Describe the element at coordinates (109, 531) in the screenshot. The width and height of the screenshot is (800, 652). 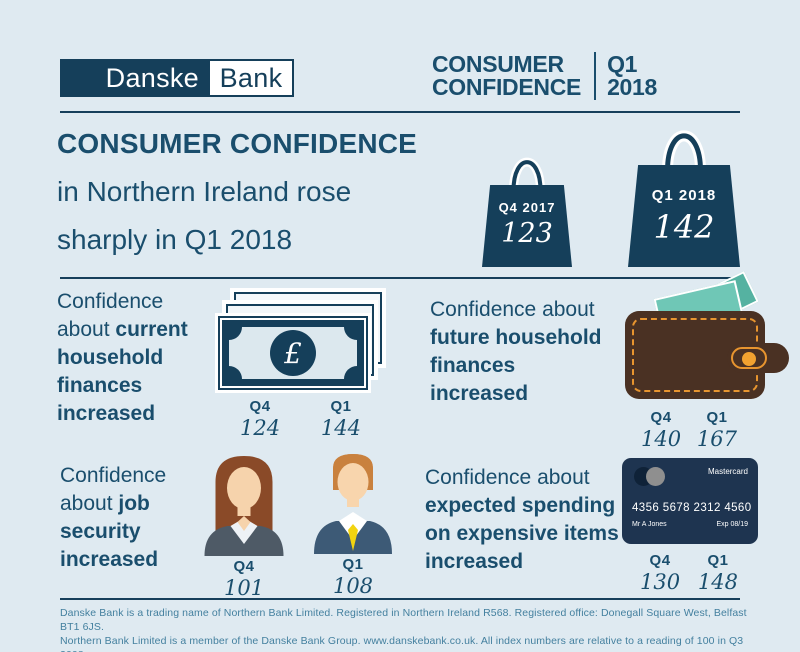
I see `blurb-emphasis: job security increased` at that location.